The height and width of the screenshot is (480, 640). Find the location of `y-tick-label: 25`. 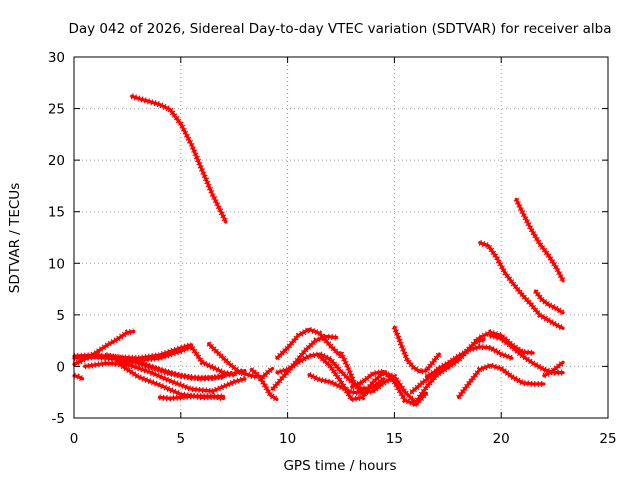

y-tick-label: 25 is located at coordinates (56, 110).